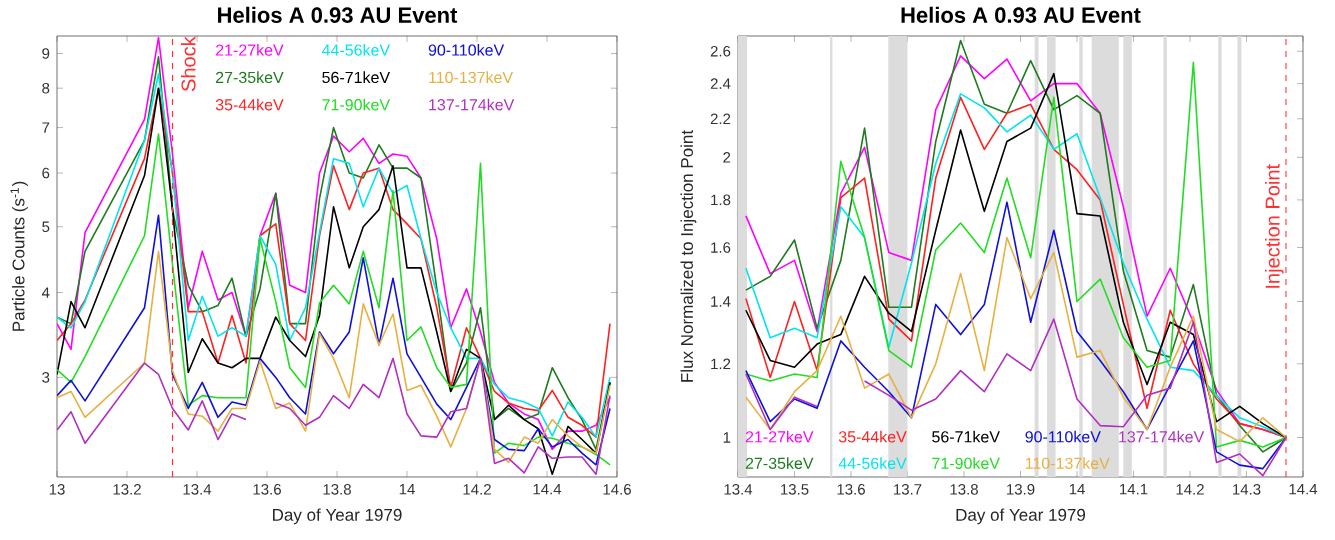 This screenshot has width=1335, height=540. I want to click on y-tick-label: 2, so click(727, 157).